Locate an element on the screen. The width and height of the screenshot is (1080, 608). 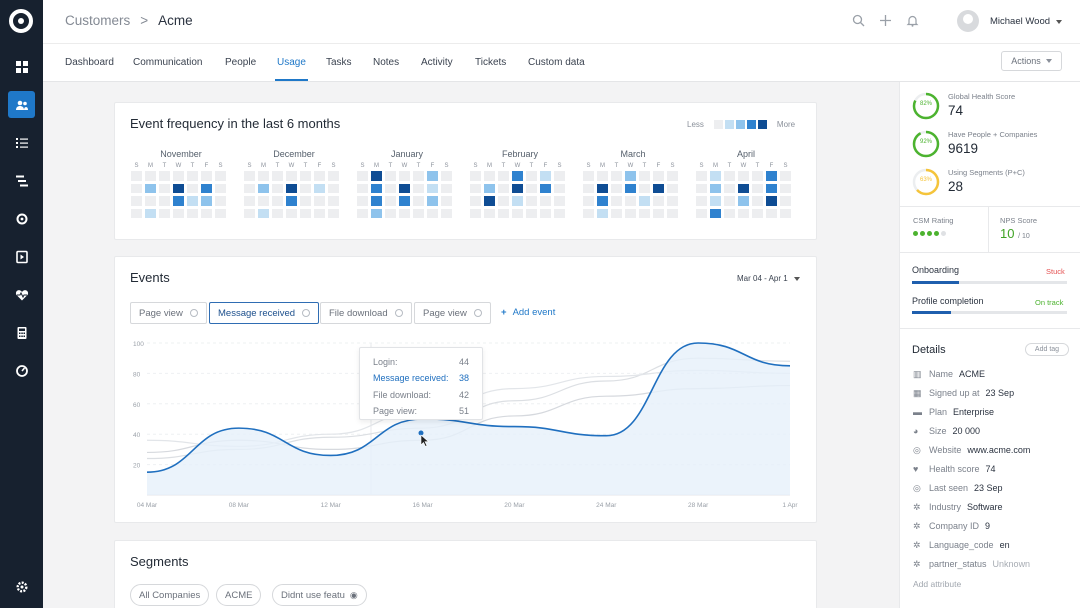
detail-value: 20 000 is located at coordinates (966, 431).